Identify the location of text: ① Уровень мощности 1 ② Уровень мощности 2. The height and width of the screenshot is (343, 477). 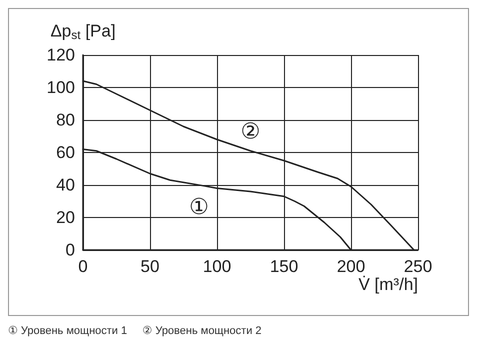
(135, 330).